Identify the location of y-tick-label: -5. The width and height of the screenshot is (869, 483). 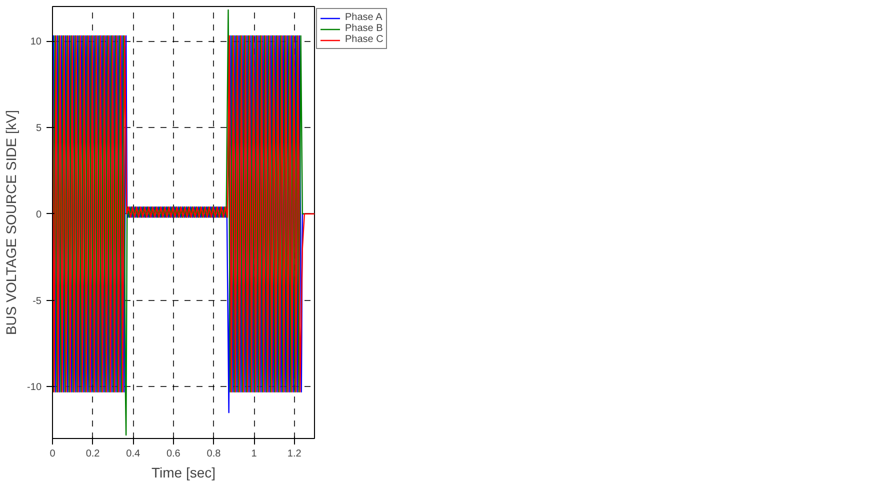
(37, 301).